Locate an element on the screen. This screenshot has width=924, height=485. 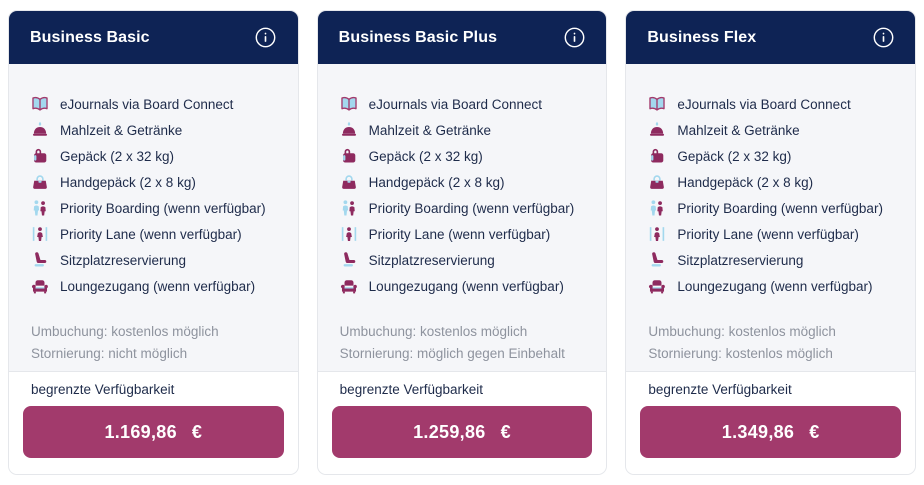
condition-line: Stornierung: nicht möglich is located at coordinates (109, 353).